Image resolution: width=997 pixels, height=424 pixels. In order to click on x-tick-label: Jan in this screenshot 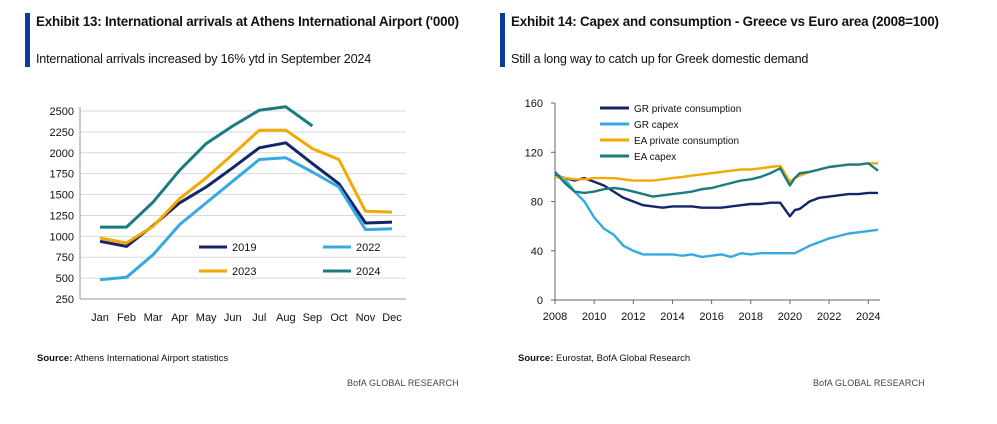, I will do `click(100, 318)`.